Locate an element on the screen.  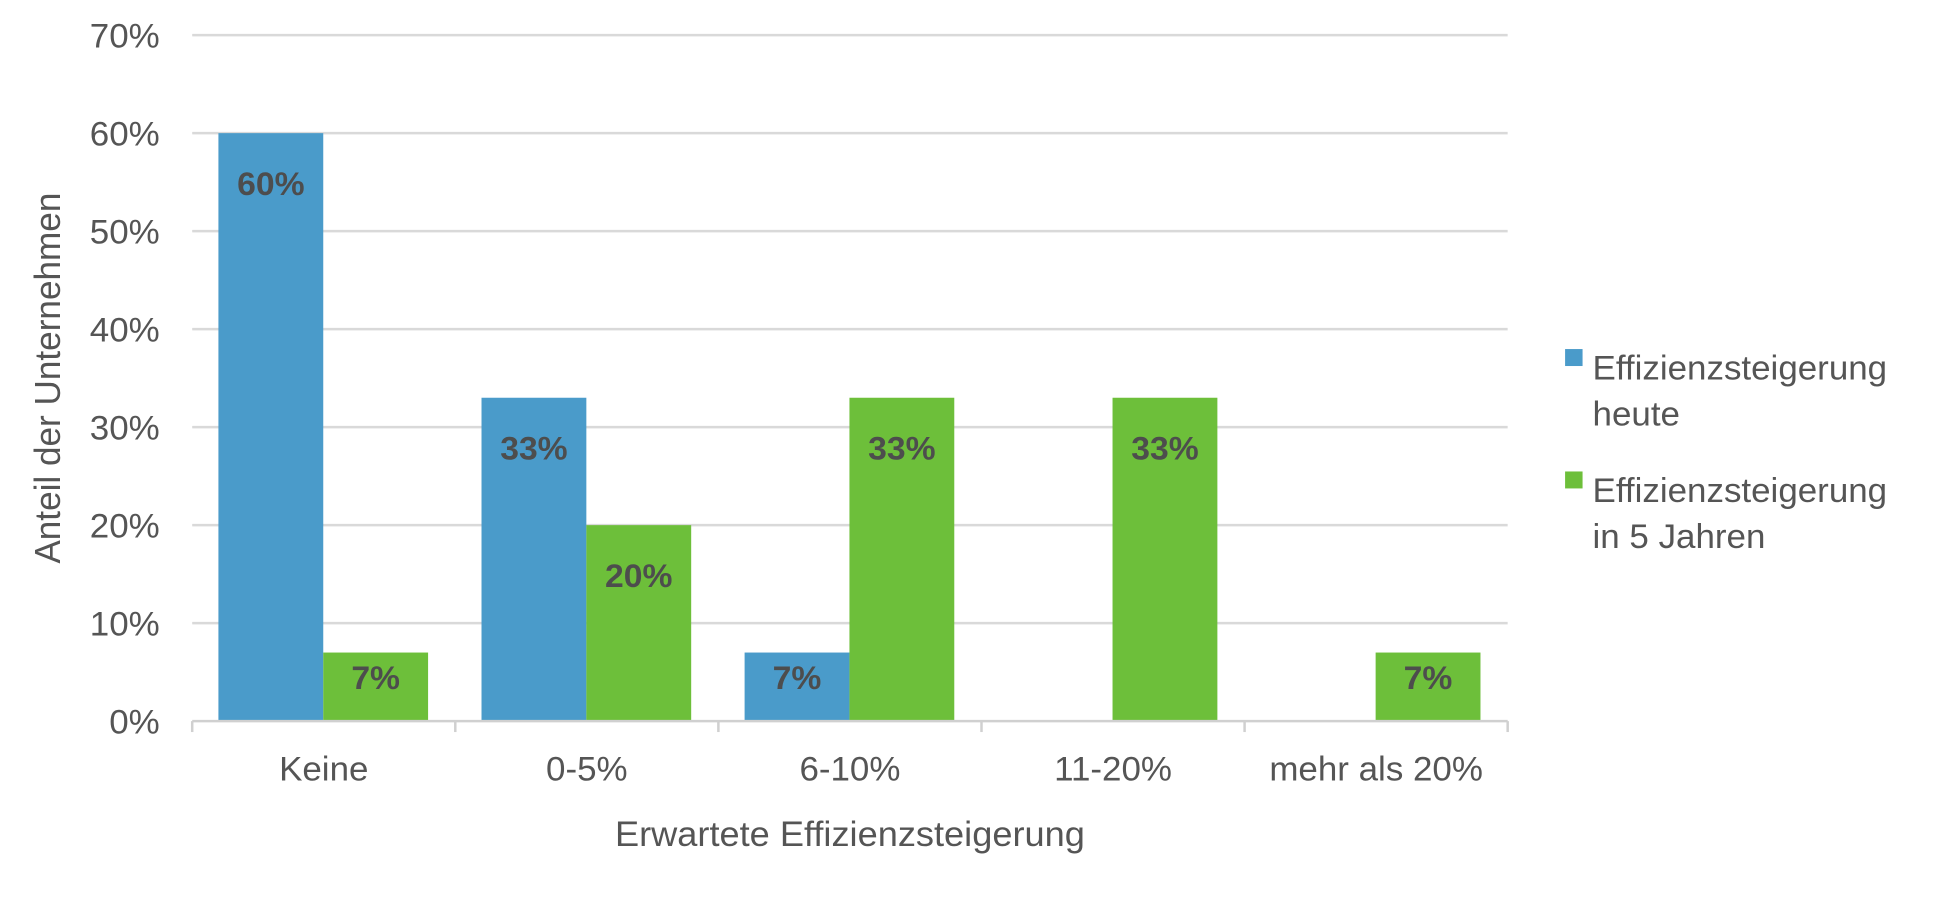
data-label: 60% is located at coordinates (270, 184).